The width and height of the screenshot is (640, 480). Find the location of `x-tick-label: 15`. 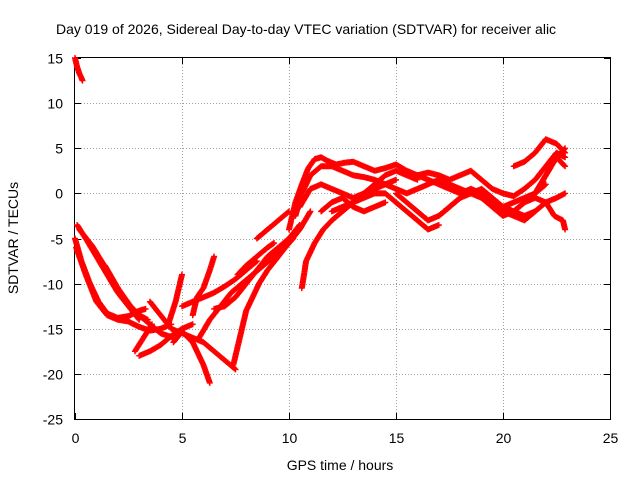

x-tick-label: 15 is located at coordinates (397, 438).